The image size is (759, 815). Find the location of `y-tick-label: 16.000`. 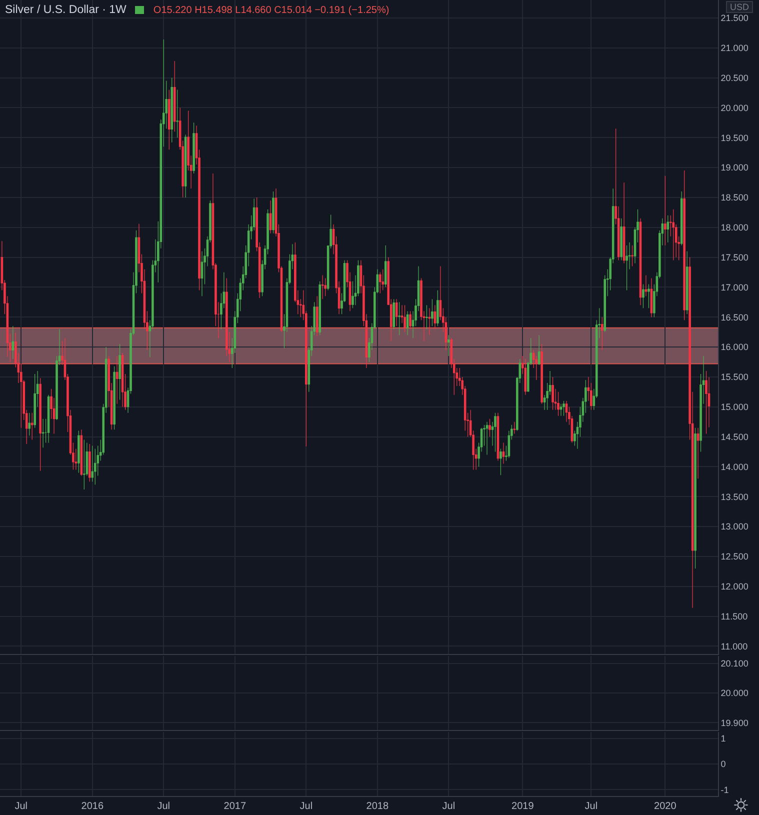

y-tick-label: 16.000 is located at coordinates (734, 347).